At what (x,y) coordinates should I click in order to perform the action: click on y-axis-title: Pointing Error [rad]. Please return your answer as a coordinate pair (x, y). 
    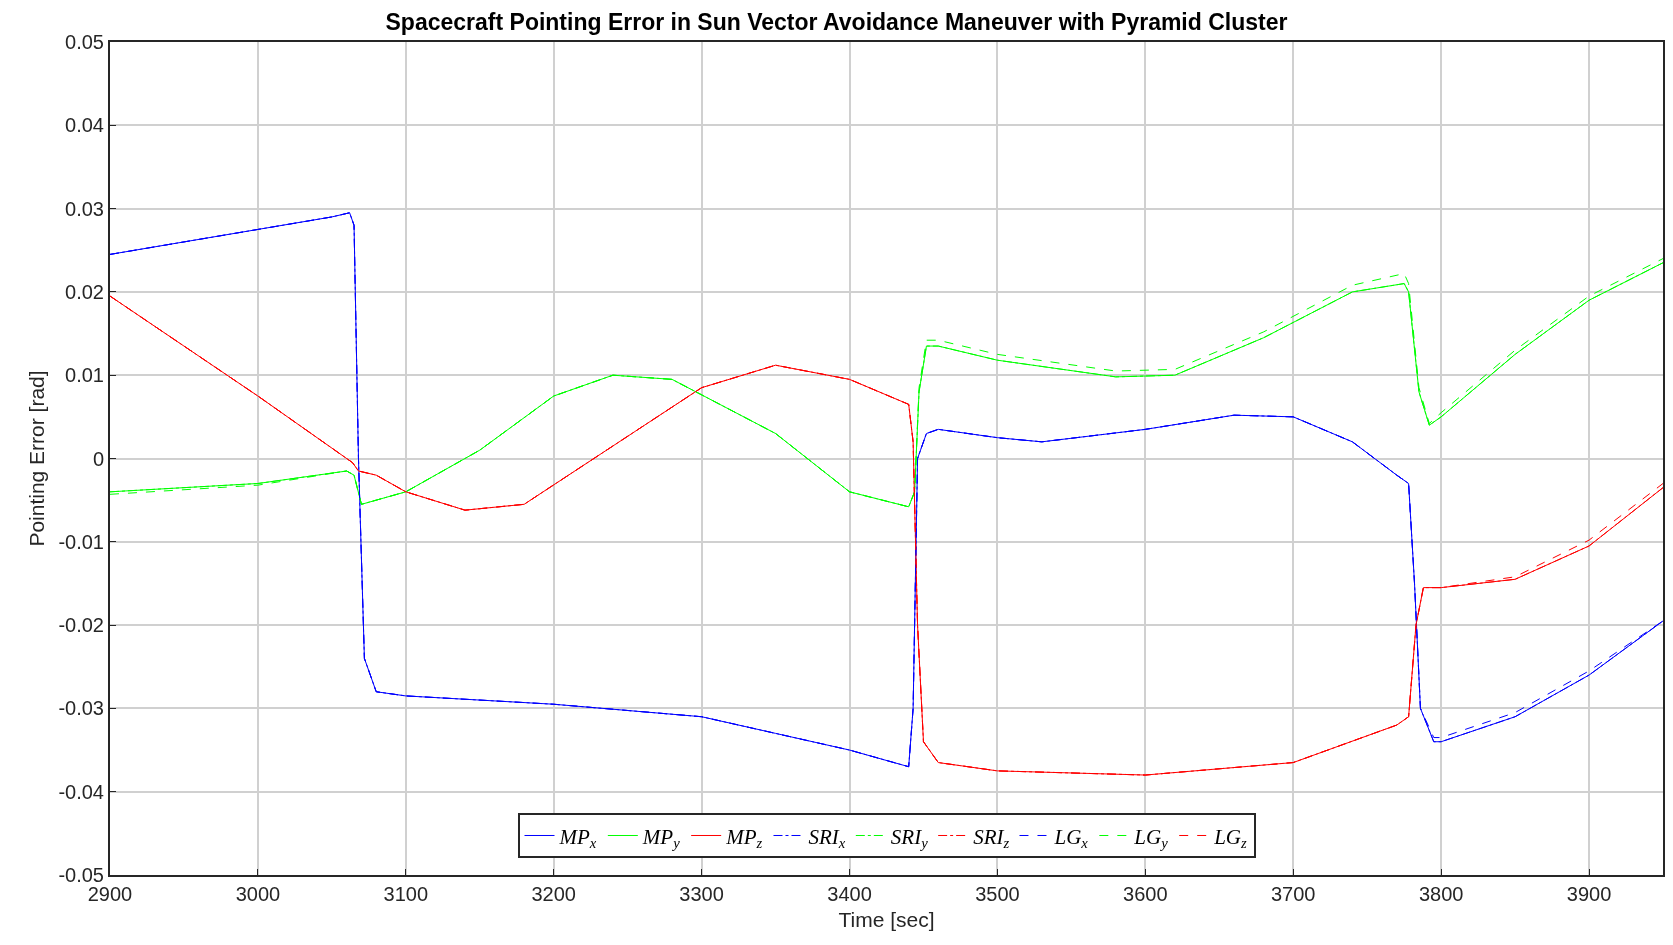
    Looking at the image, I should click on (37, 458).